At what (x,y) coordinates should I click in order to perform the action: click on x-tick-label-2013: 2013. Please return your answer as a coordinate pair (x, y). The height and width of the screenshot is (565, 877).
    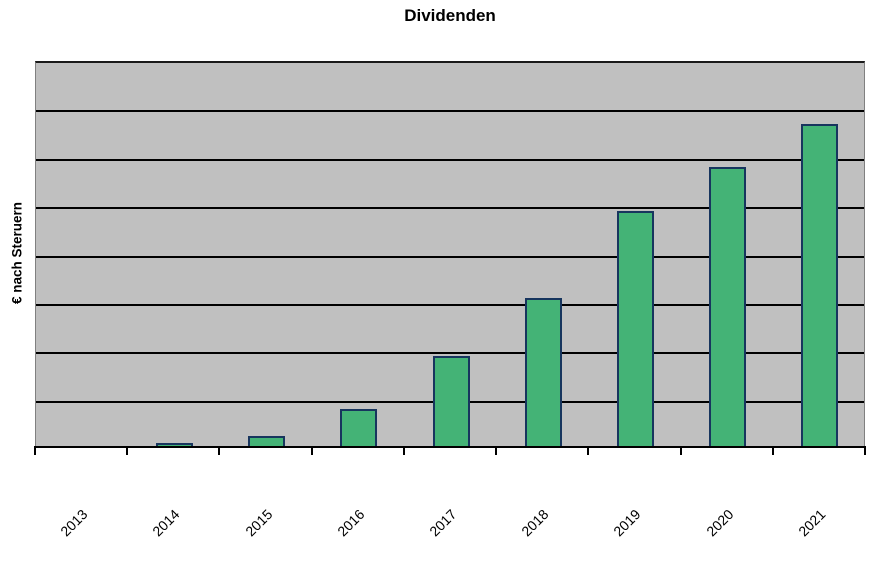
    Looking at the image, I should click on (73, 523).